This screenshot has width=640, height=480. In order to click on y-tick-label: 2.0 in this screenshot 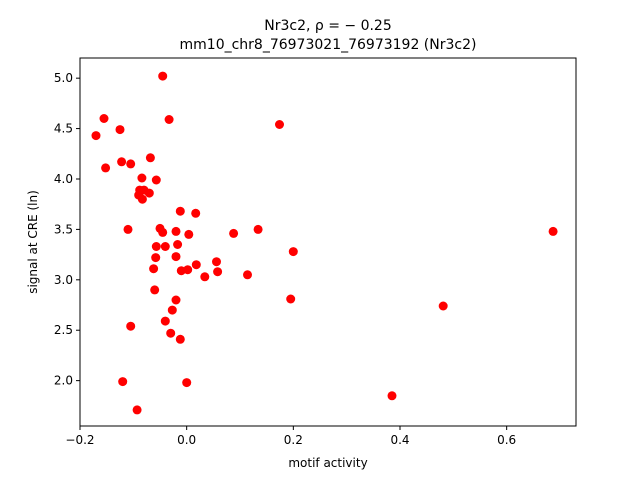, I will do `click(63, 381)`.